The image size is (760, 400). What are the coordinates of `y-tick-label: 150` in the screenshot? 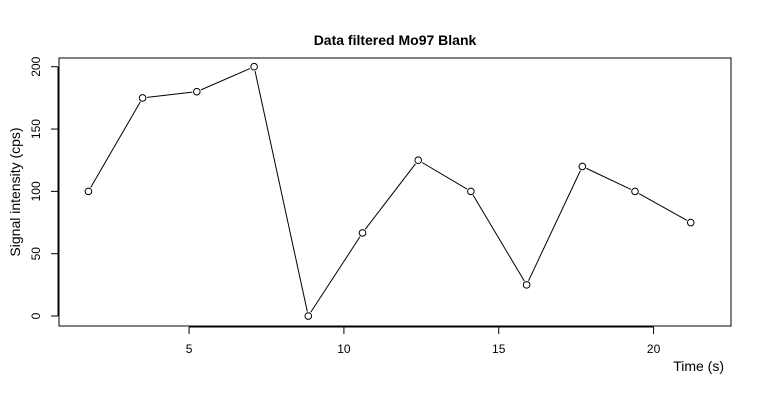 It's located at (36, 129).